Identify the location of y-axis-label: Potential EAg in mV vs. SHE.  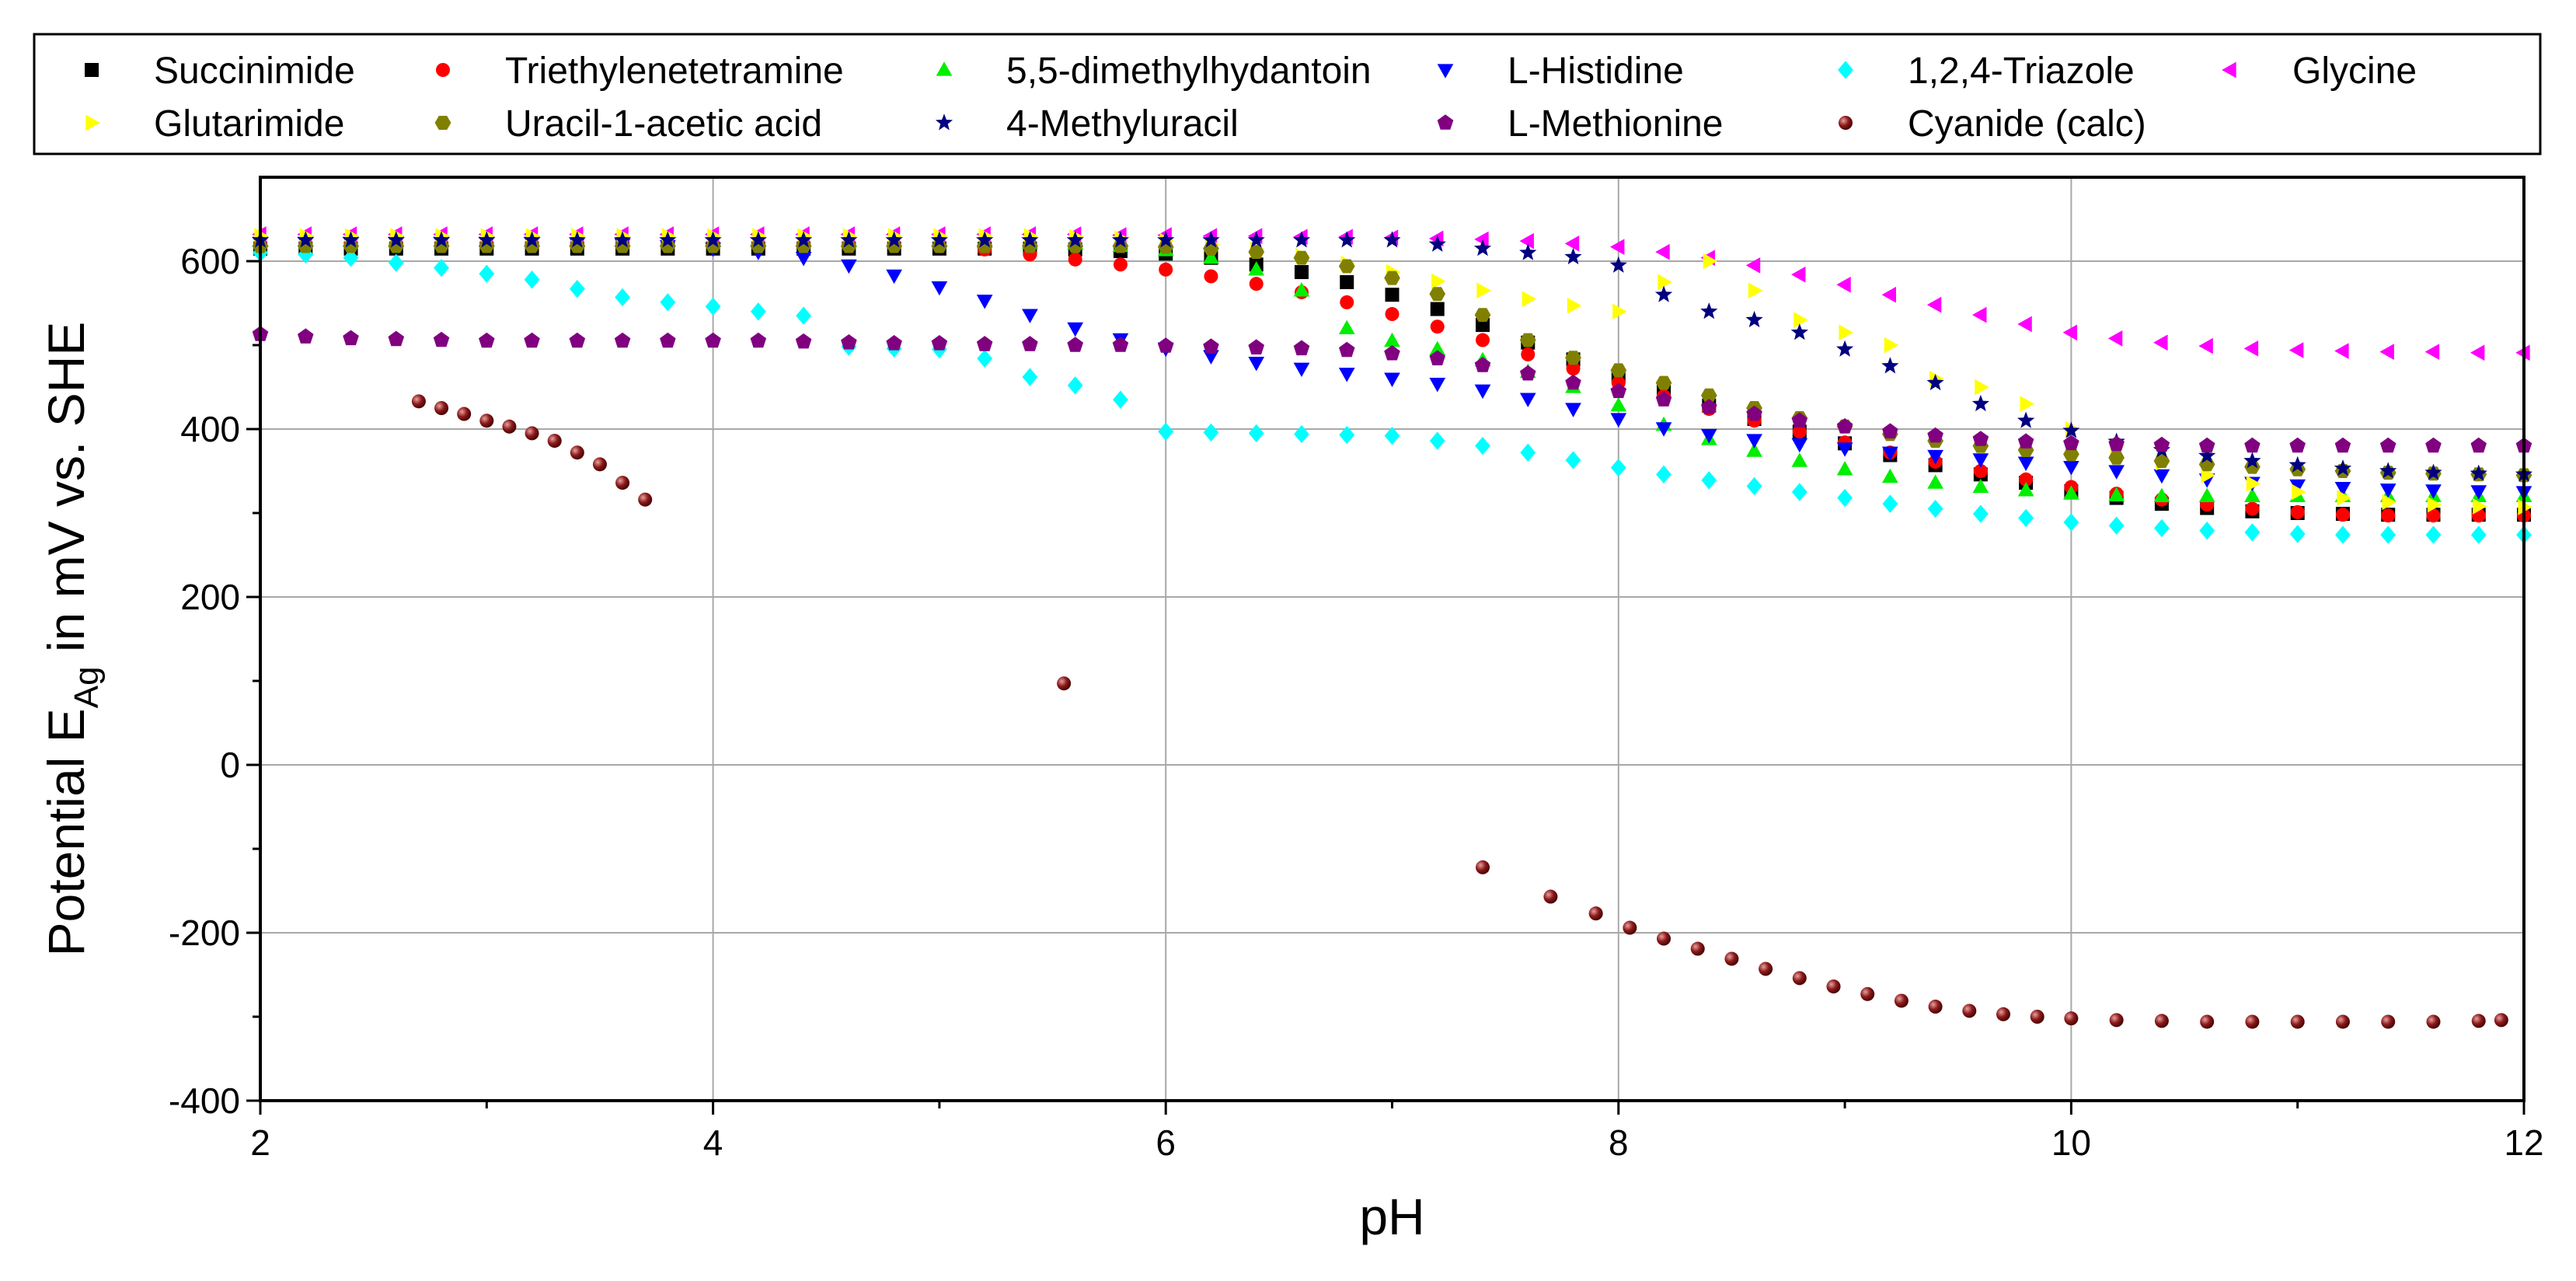
(71, 639).